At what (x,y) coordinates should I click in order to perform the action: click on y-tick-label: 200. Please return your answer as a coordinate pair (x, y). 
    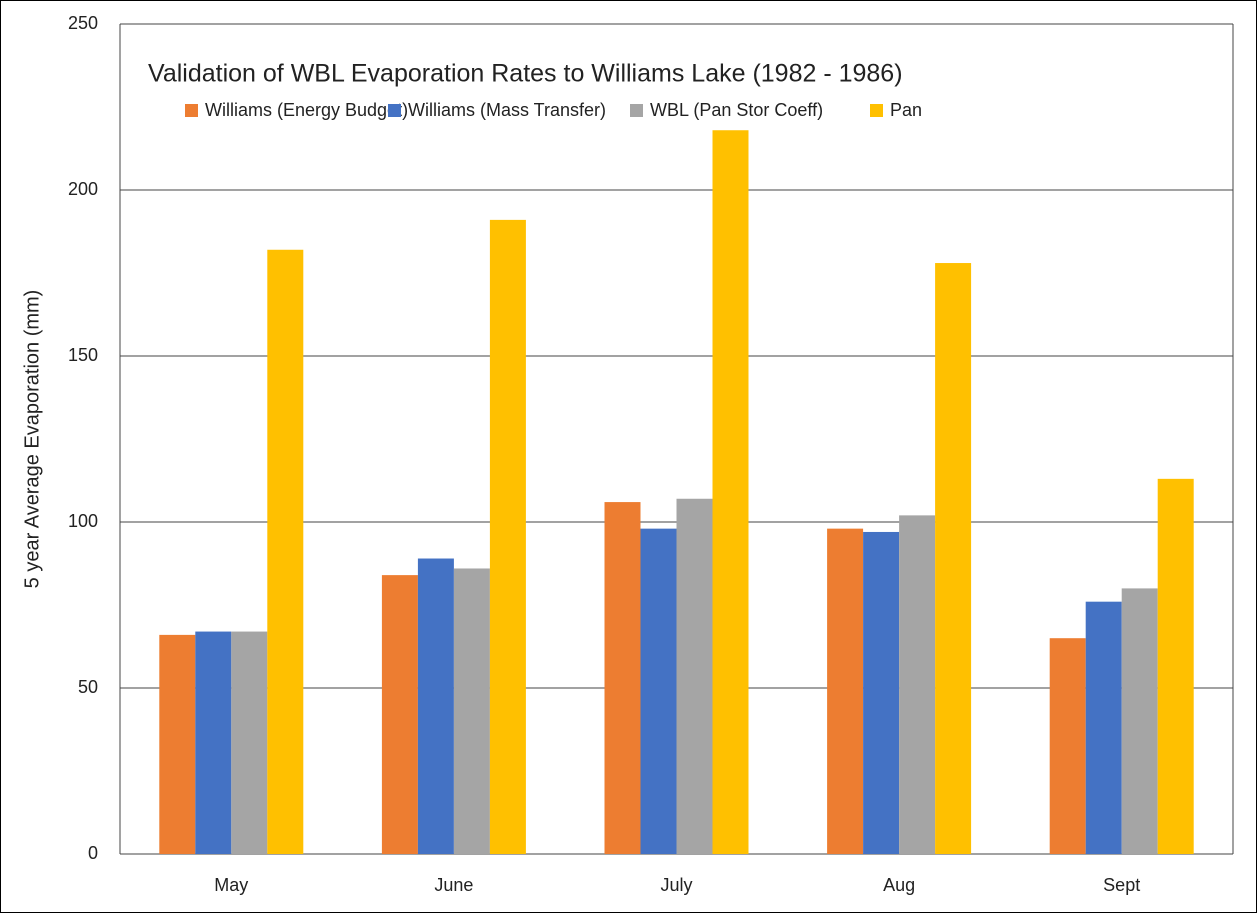
    Looking at the image, I should click on (83, 189).